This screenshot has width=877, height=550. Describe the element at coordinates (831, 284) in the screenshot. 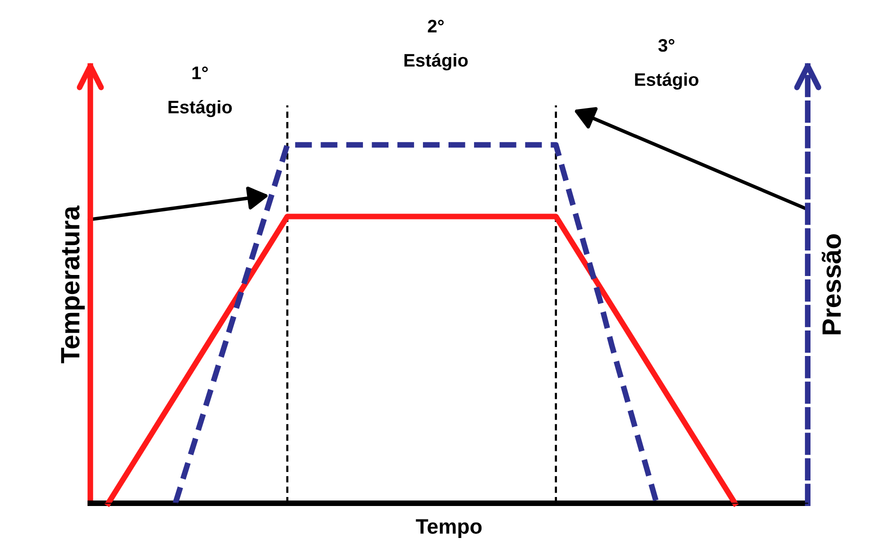

I see `y2-axis-title: Pressão` at that location.